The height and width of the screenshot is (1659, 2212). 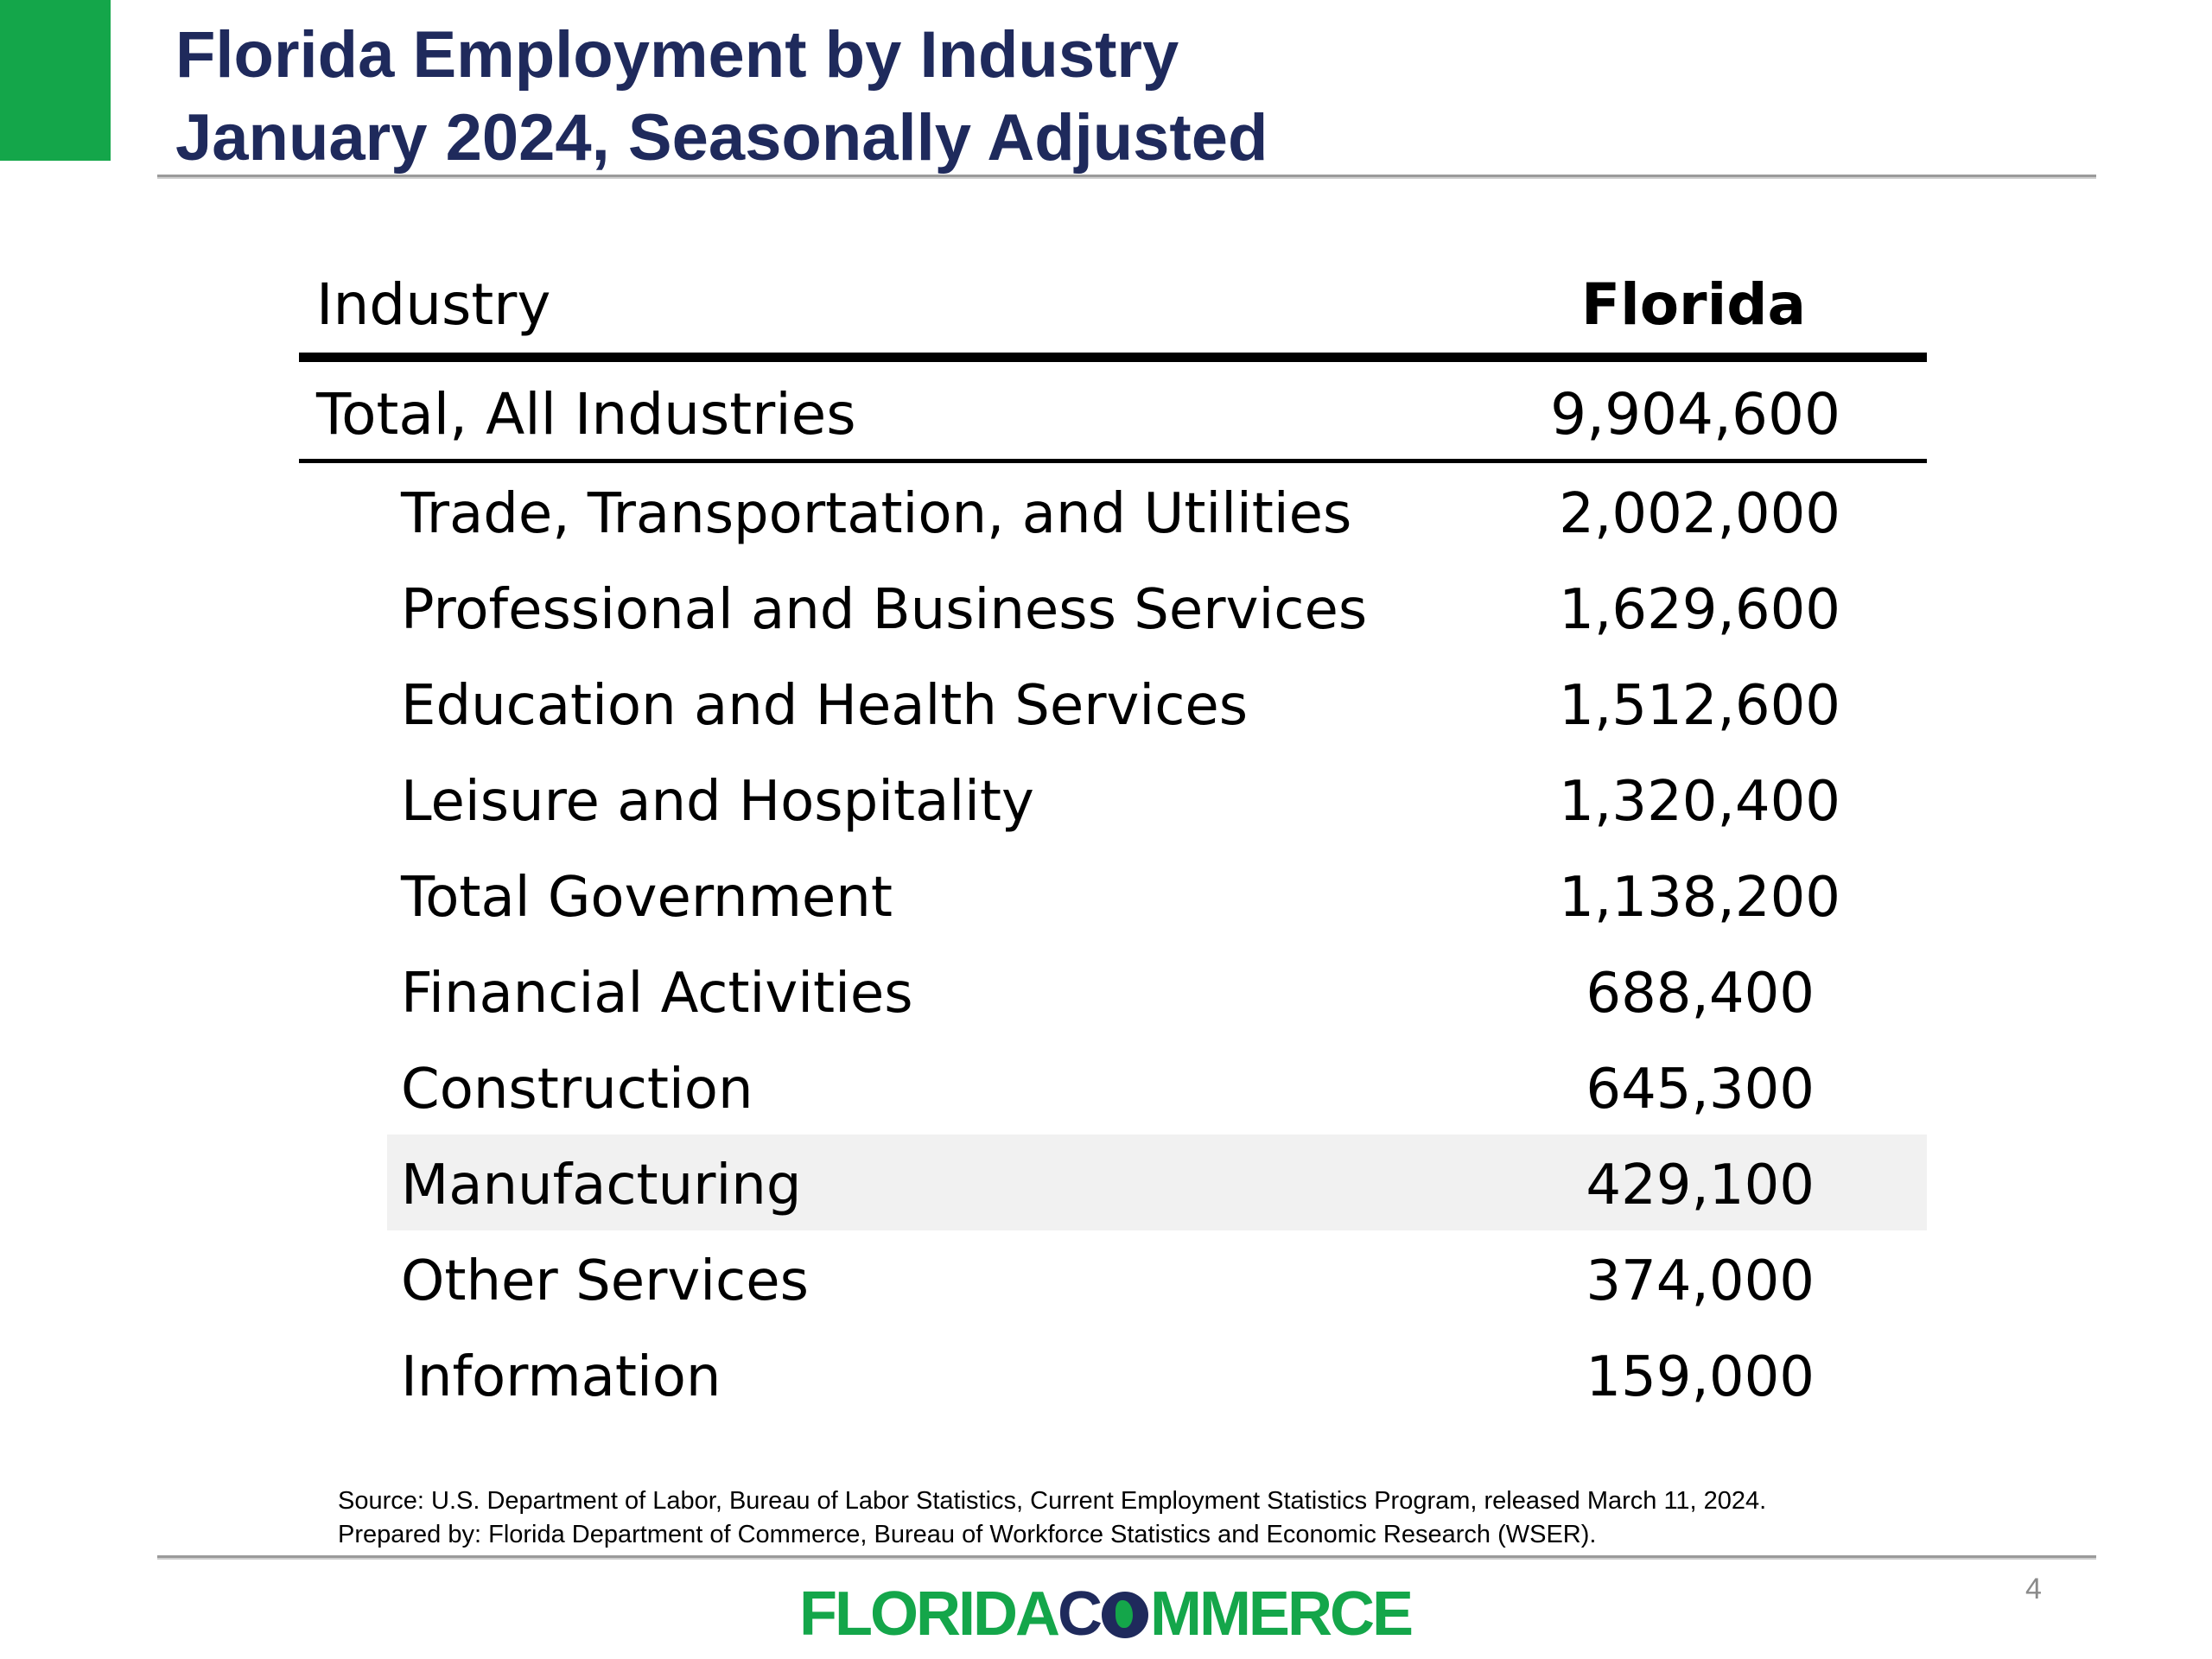 I want to click on total-label: Total, All Industries, so click(x=586, y=414).